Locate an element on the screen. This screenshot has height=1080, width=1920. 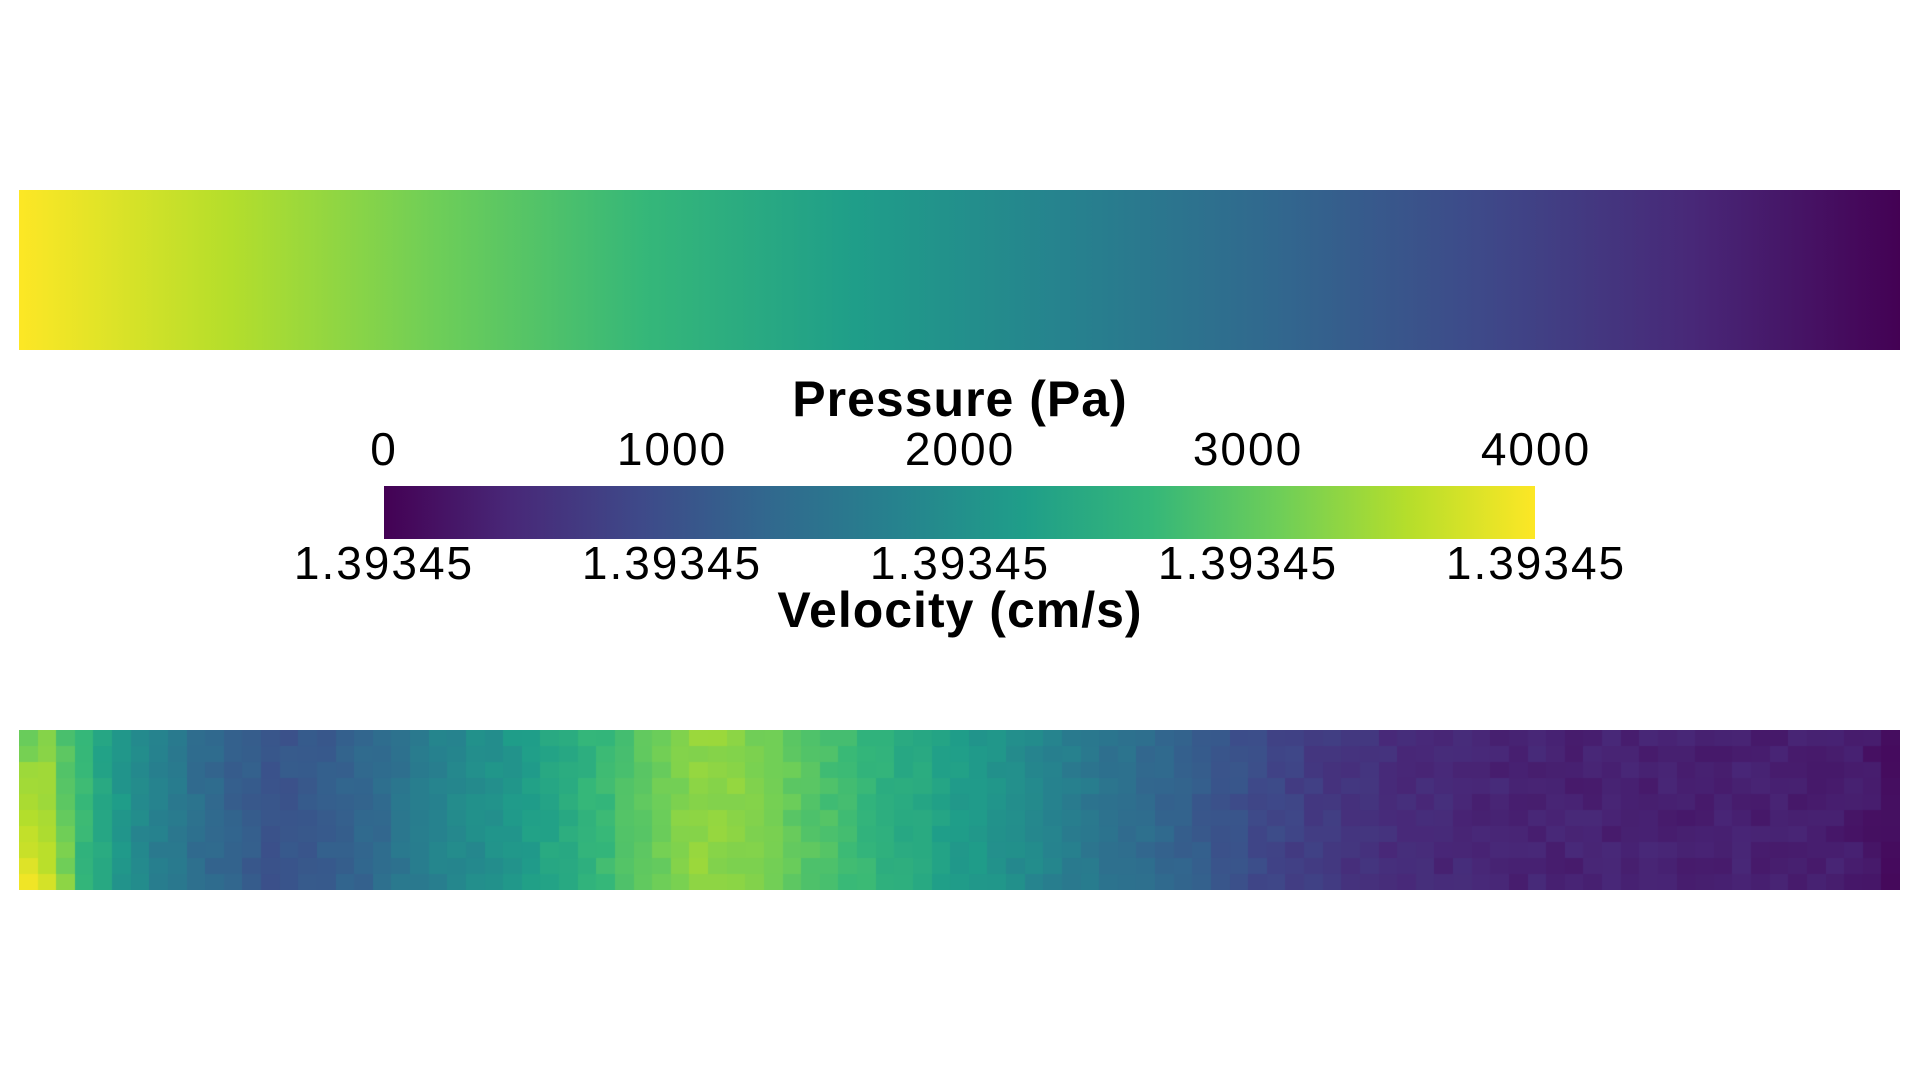
pressure-field-strip is located at coordinates (959, 270).